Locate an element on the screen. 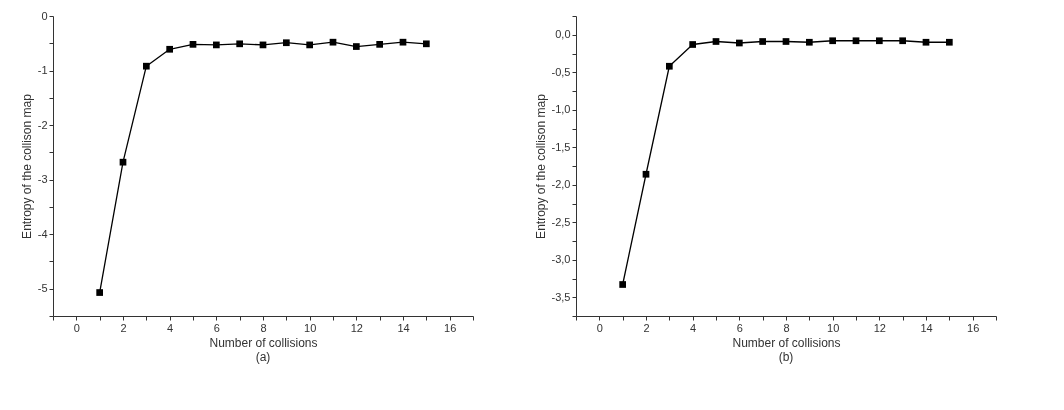 The image size is (1064, 410). y-tick-label: -2 is located at coordinates (42, 124).